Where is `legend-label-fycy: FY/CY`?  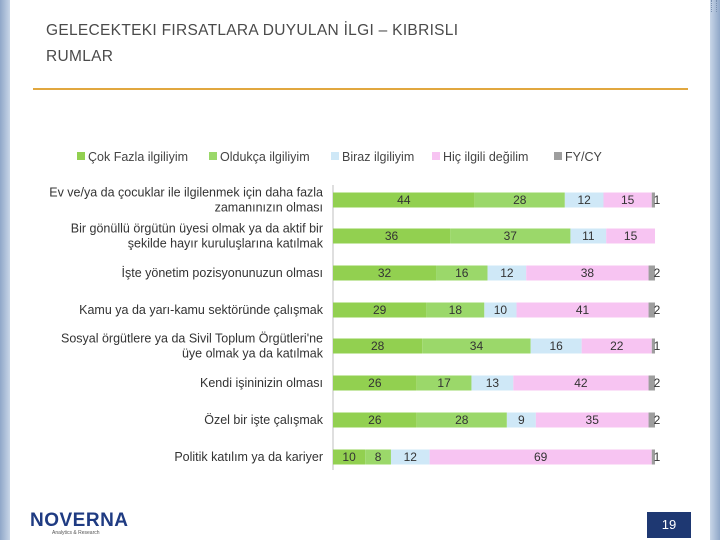
legend-label-fycy: FY/CY is located at coordinates (583, 157).